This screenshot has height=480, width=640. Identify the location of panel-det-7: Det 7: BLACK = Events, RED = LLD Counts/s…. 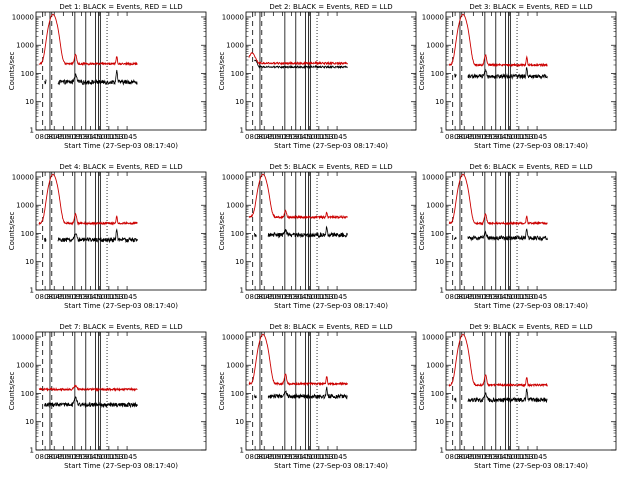
(107, 396).